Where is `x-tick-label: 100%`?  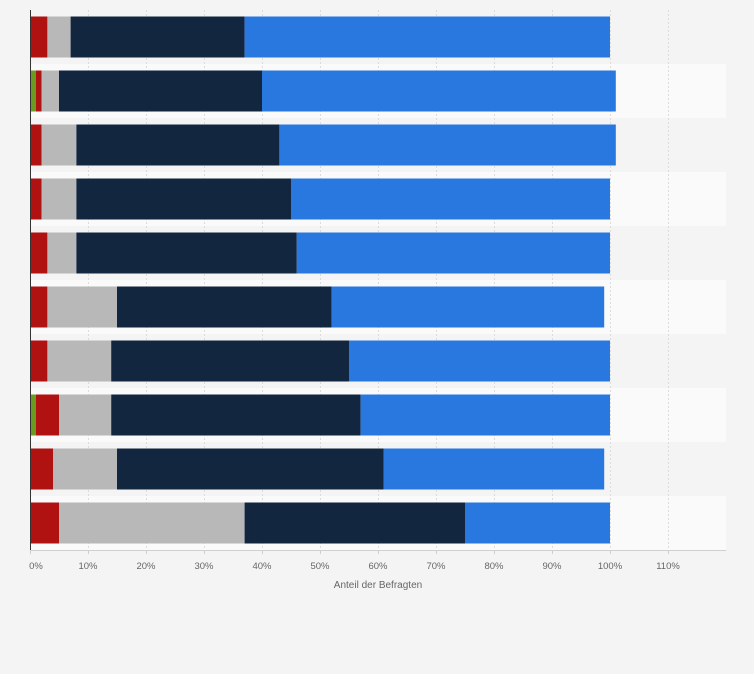
x-tick-label: 100% is located at coordinates (610, 566).